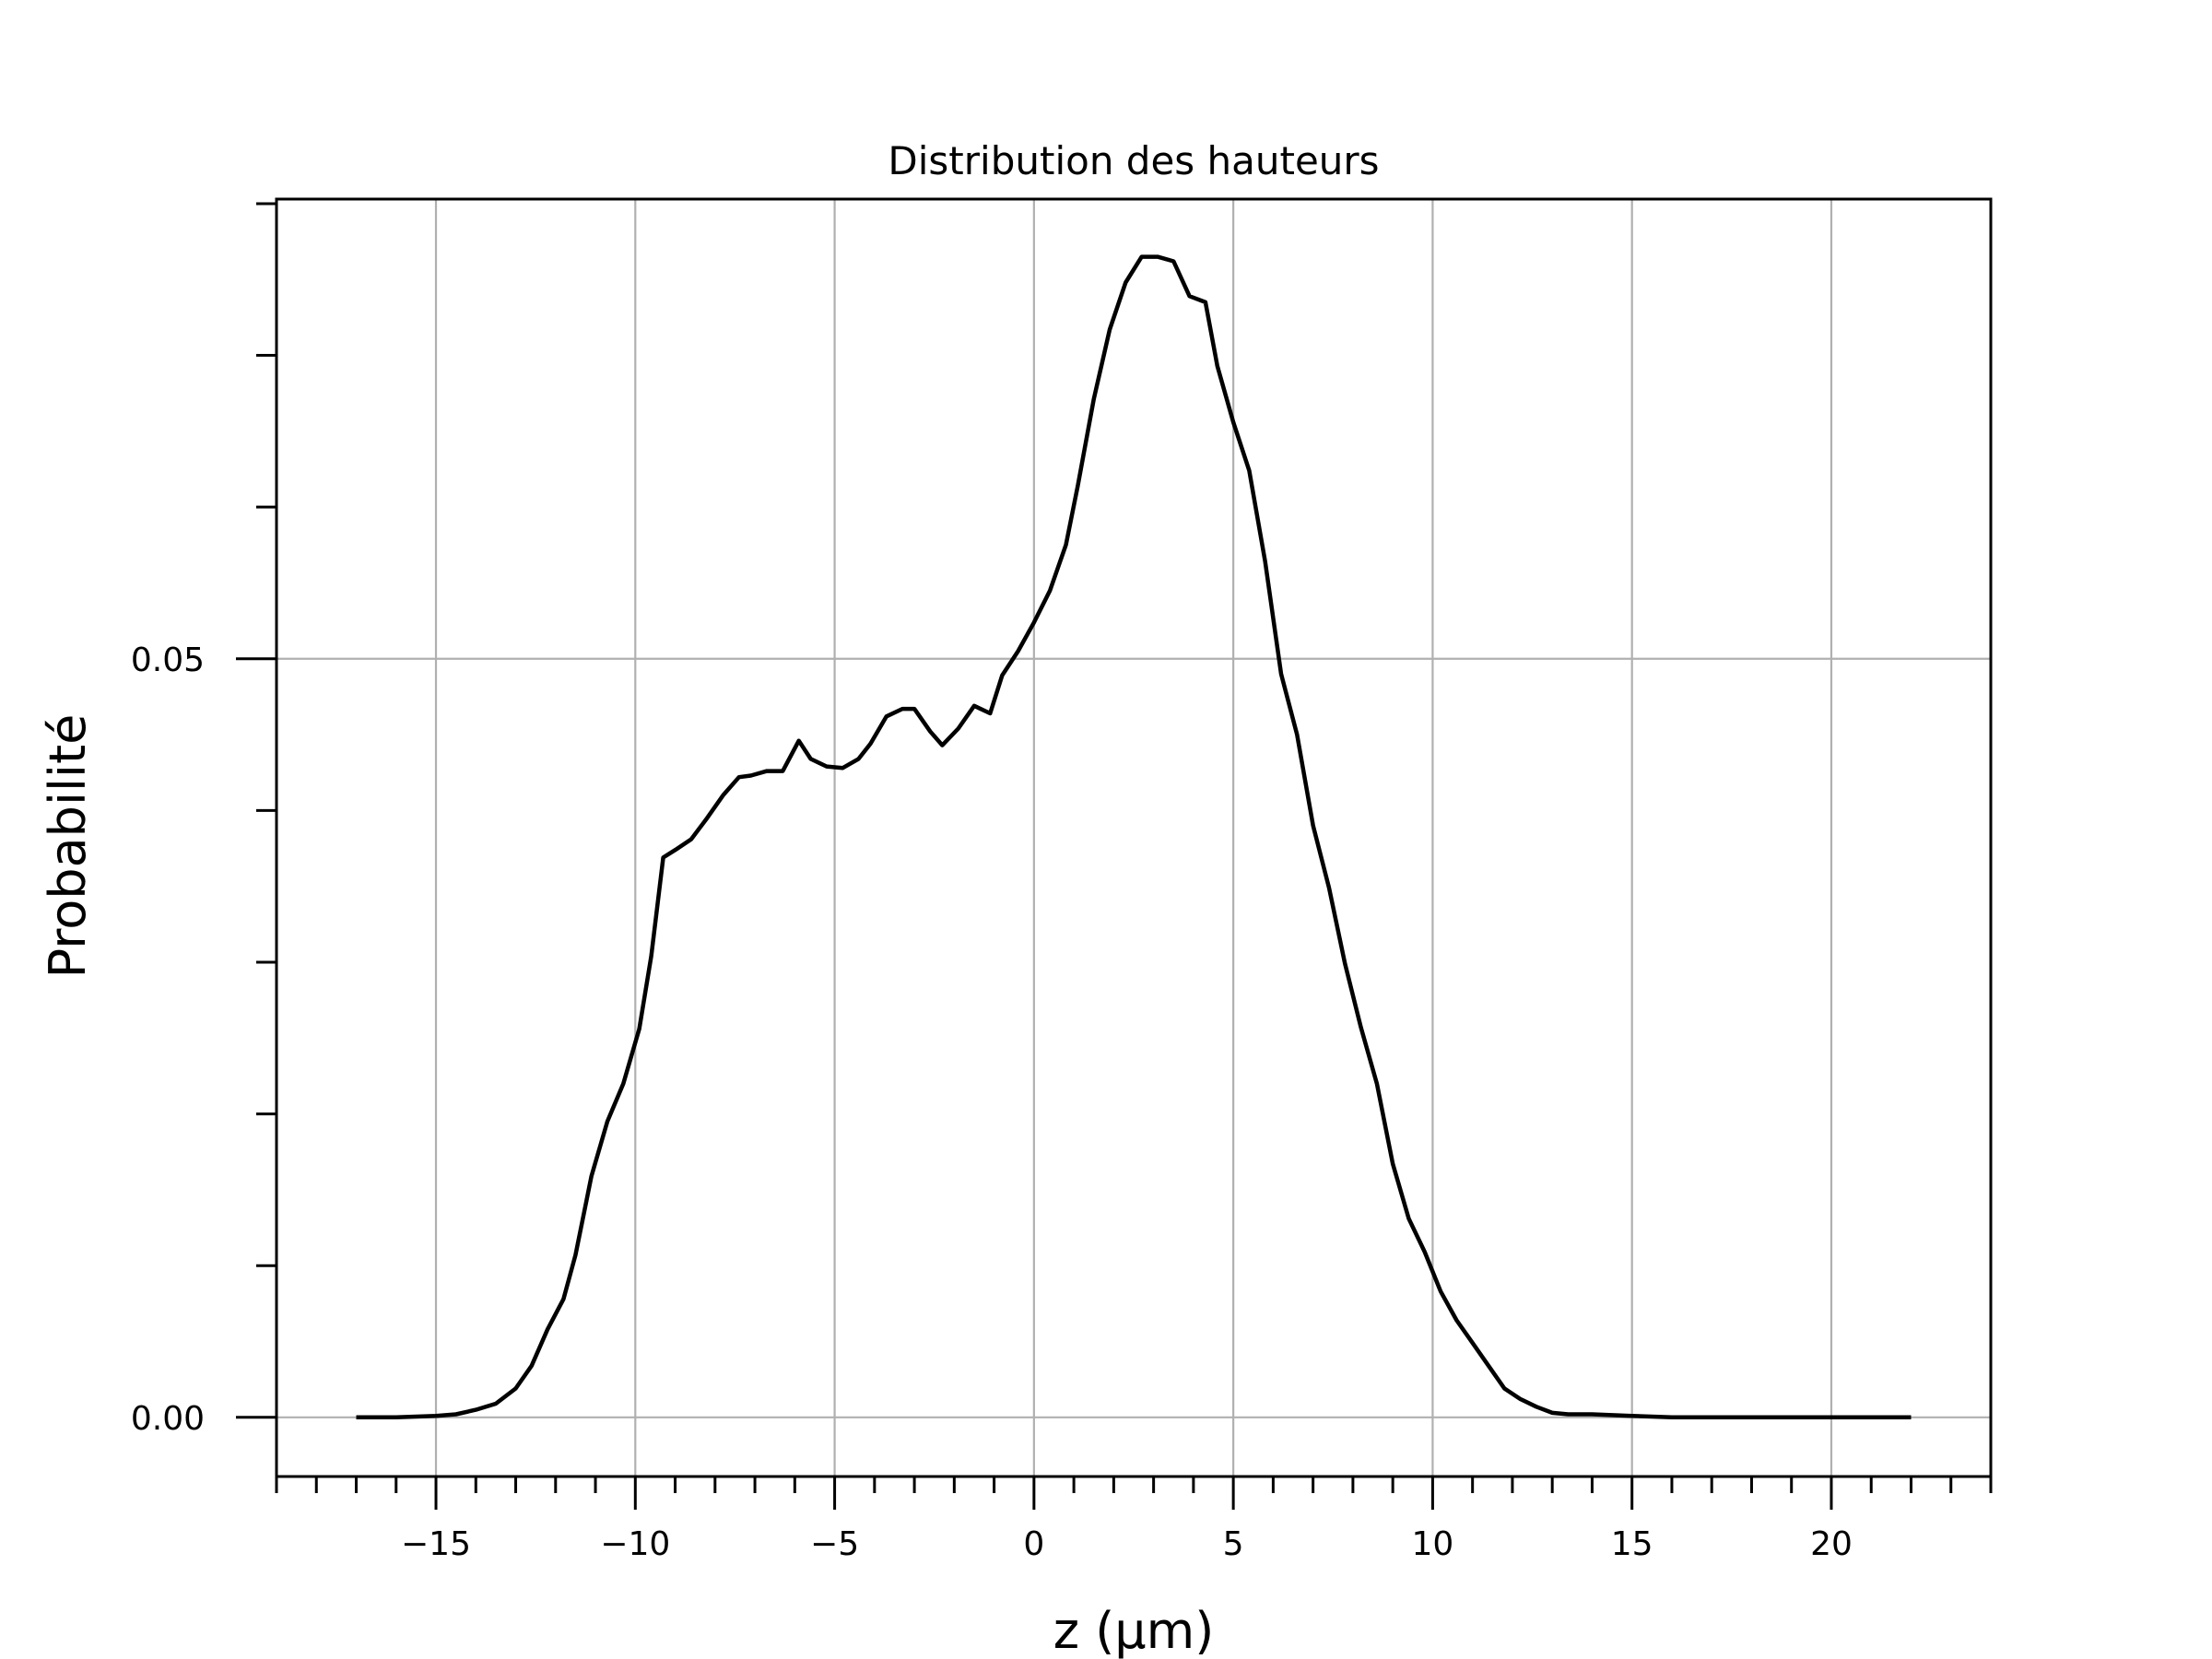 The image size is (2212, 1659). What do you see at coordinates (168, 660) in the screenshot?
I see `y-tick-label: 0.05` at bounding box center [168, 660].